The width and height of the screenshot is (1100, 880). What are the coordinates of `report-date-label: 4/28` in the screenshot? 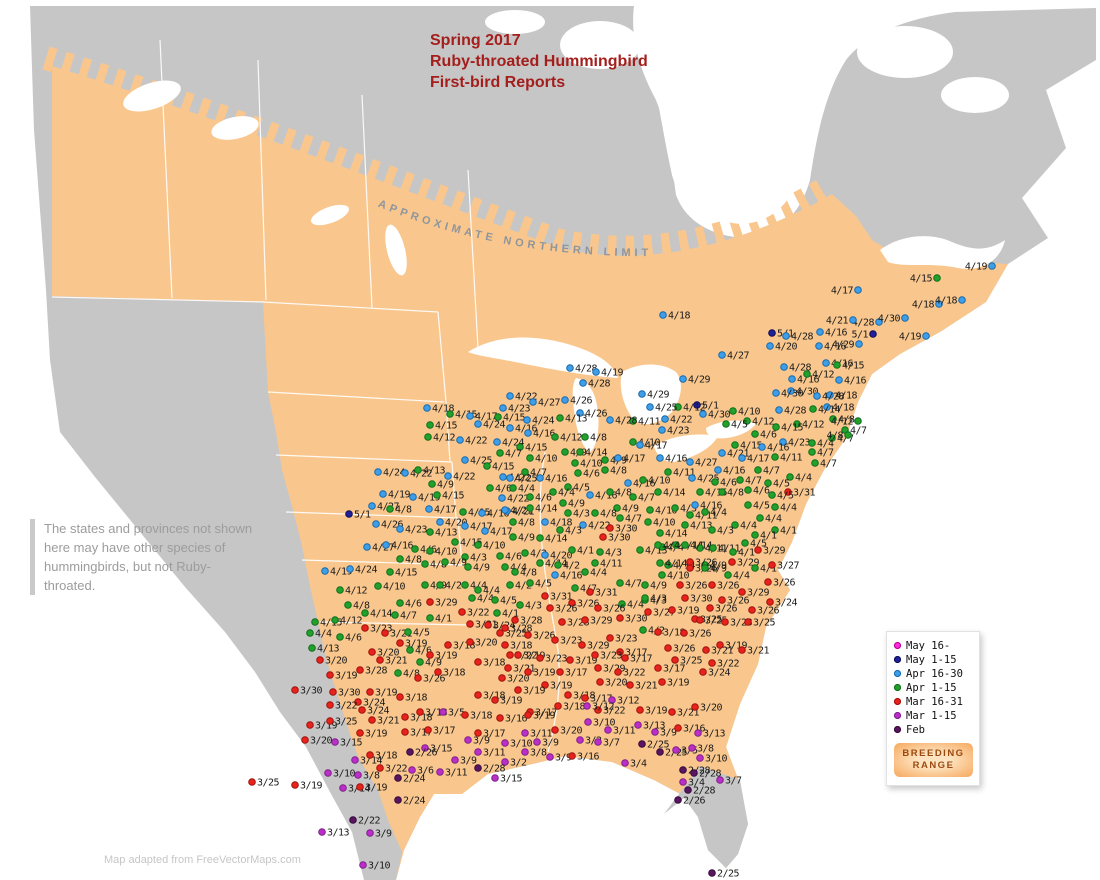 It's located at (802, 337).